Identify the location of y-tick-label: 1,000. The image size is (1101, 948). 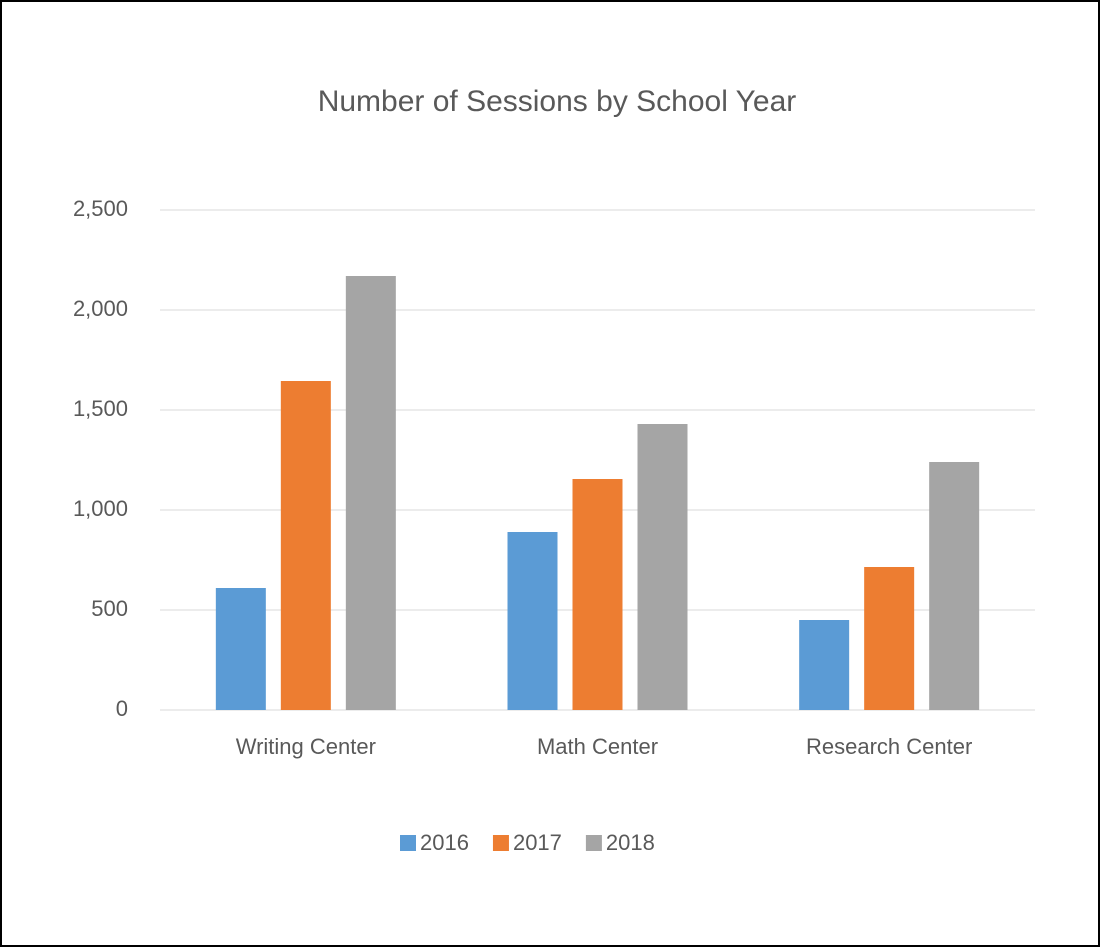
(100, 508).